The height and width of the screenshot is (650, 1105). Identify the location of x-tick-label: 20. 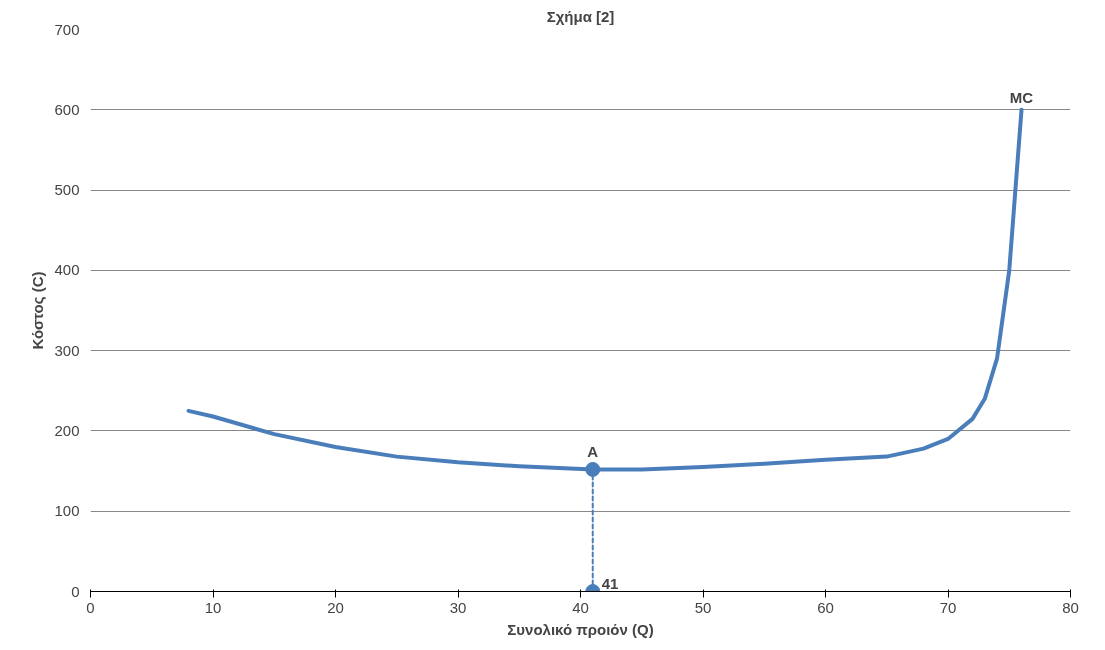
(335, 607).